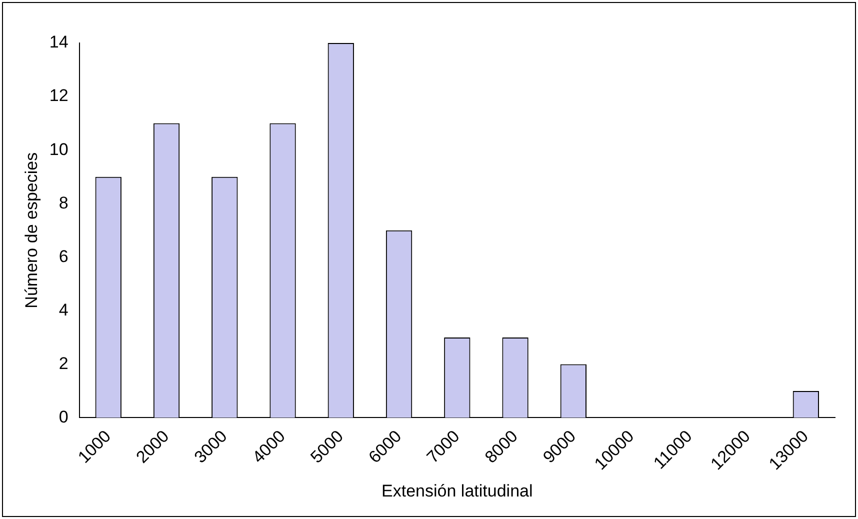 This screenshot has width=858, height=519. Describe the element at coordinates (63, 310) in the screenshot. I see `y-tick-label: 4` at that location.